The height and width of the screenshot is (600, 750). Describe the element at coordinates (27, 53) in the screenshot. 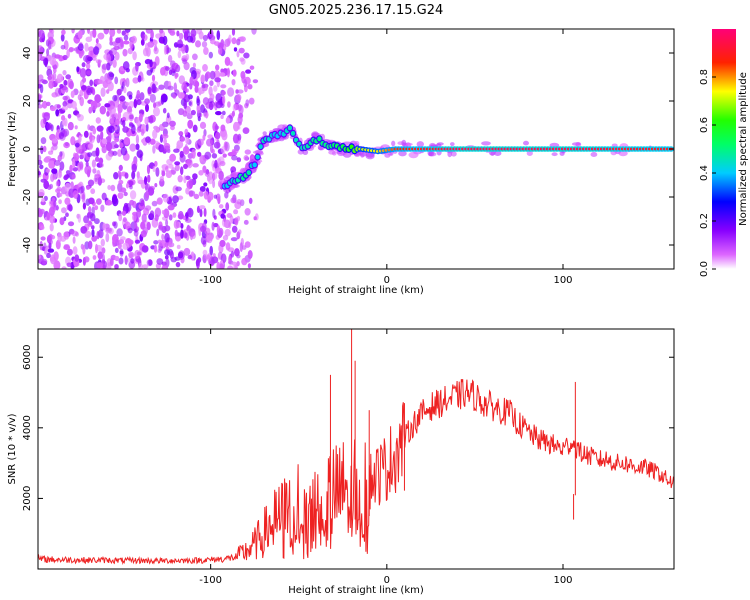

I see `spectrogram-y-tick-label: 40` at that location.